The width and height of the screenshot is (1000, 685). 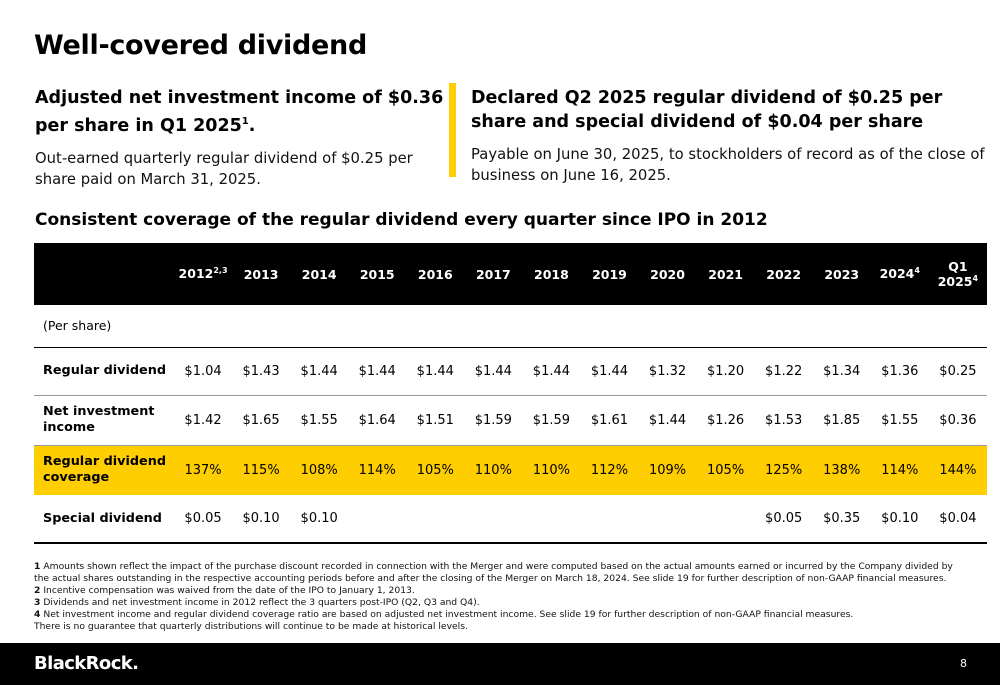 I want to click on table-cell: $1.20, so click(x=725, y=371).